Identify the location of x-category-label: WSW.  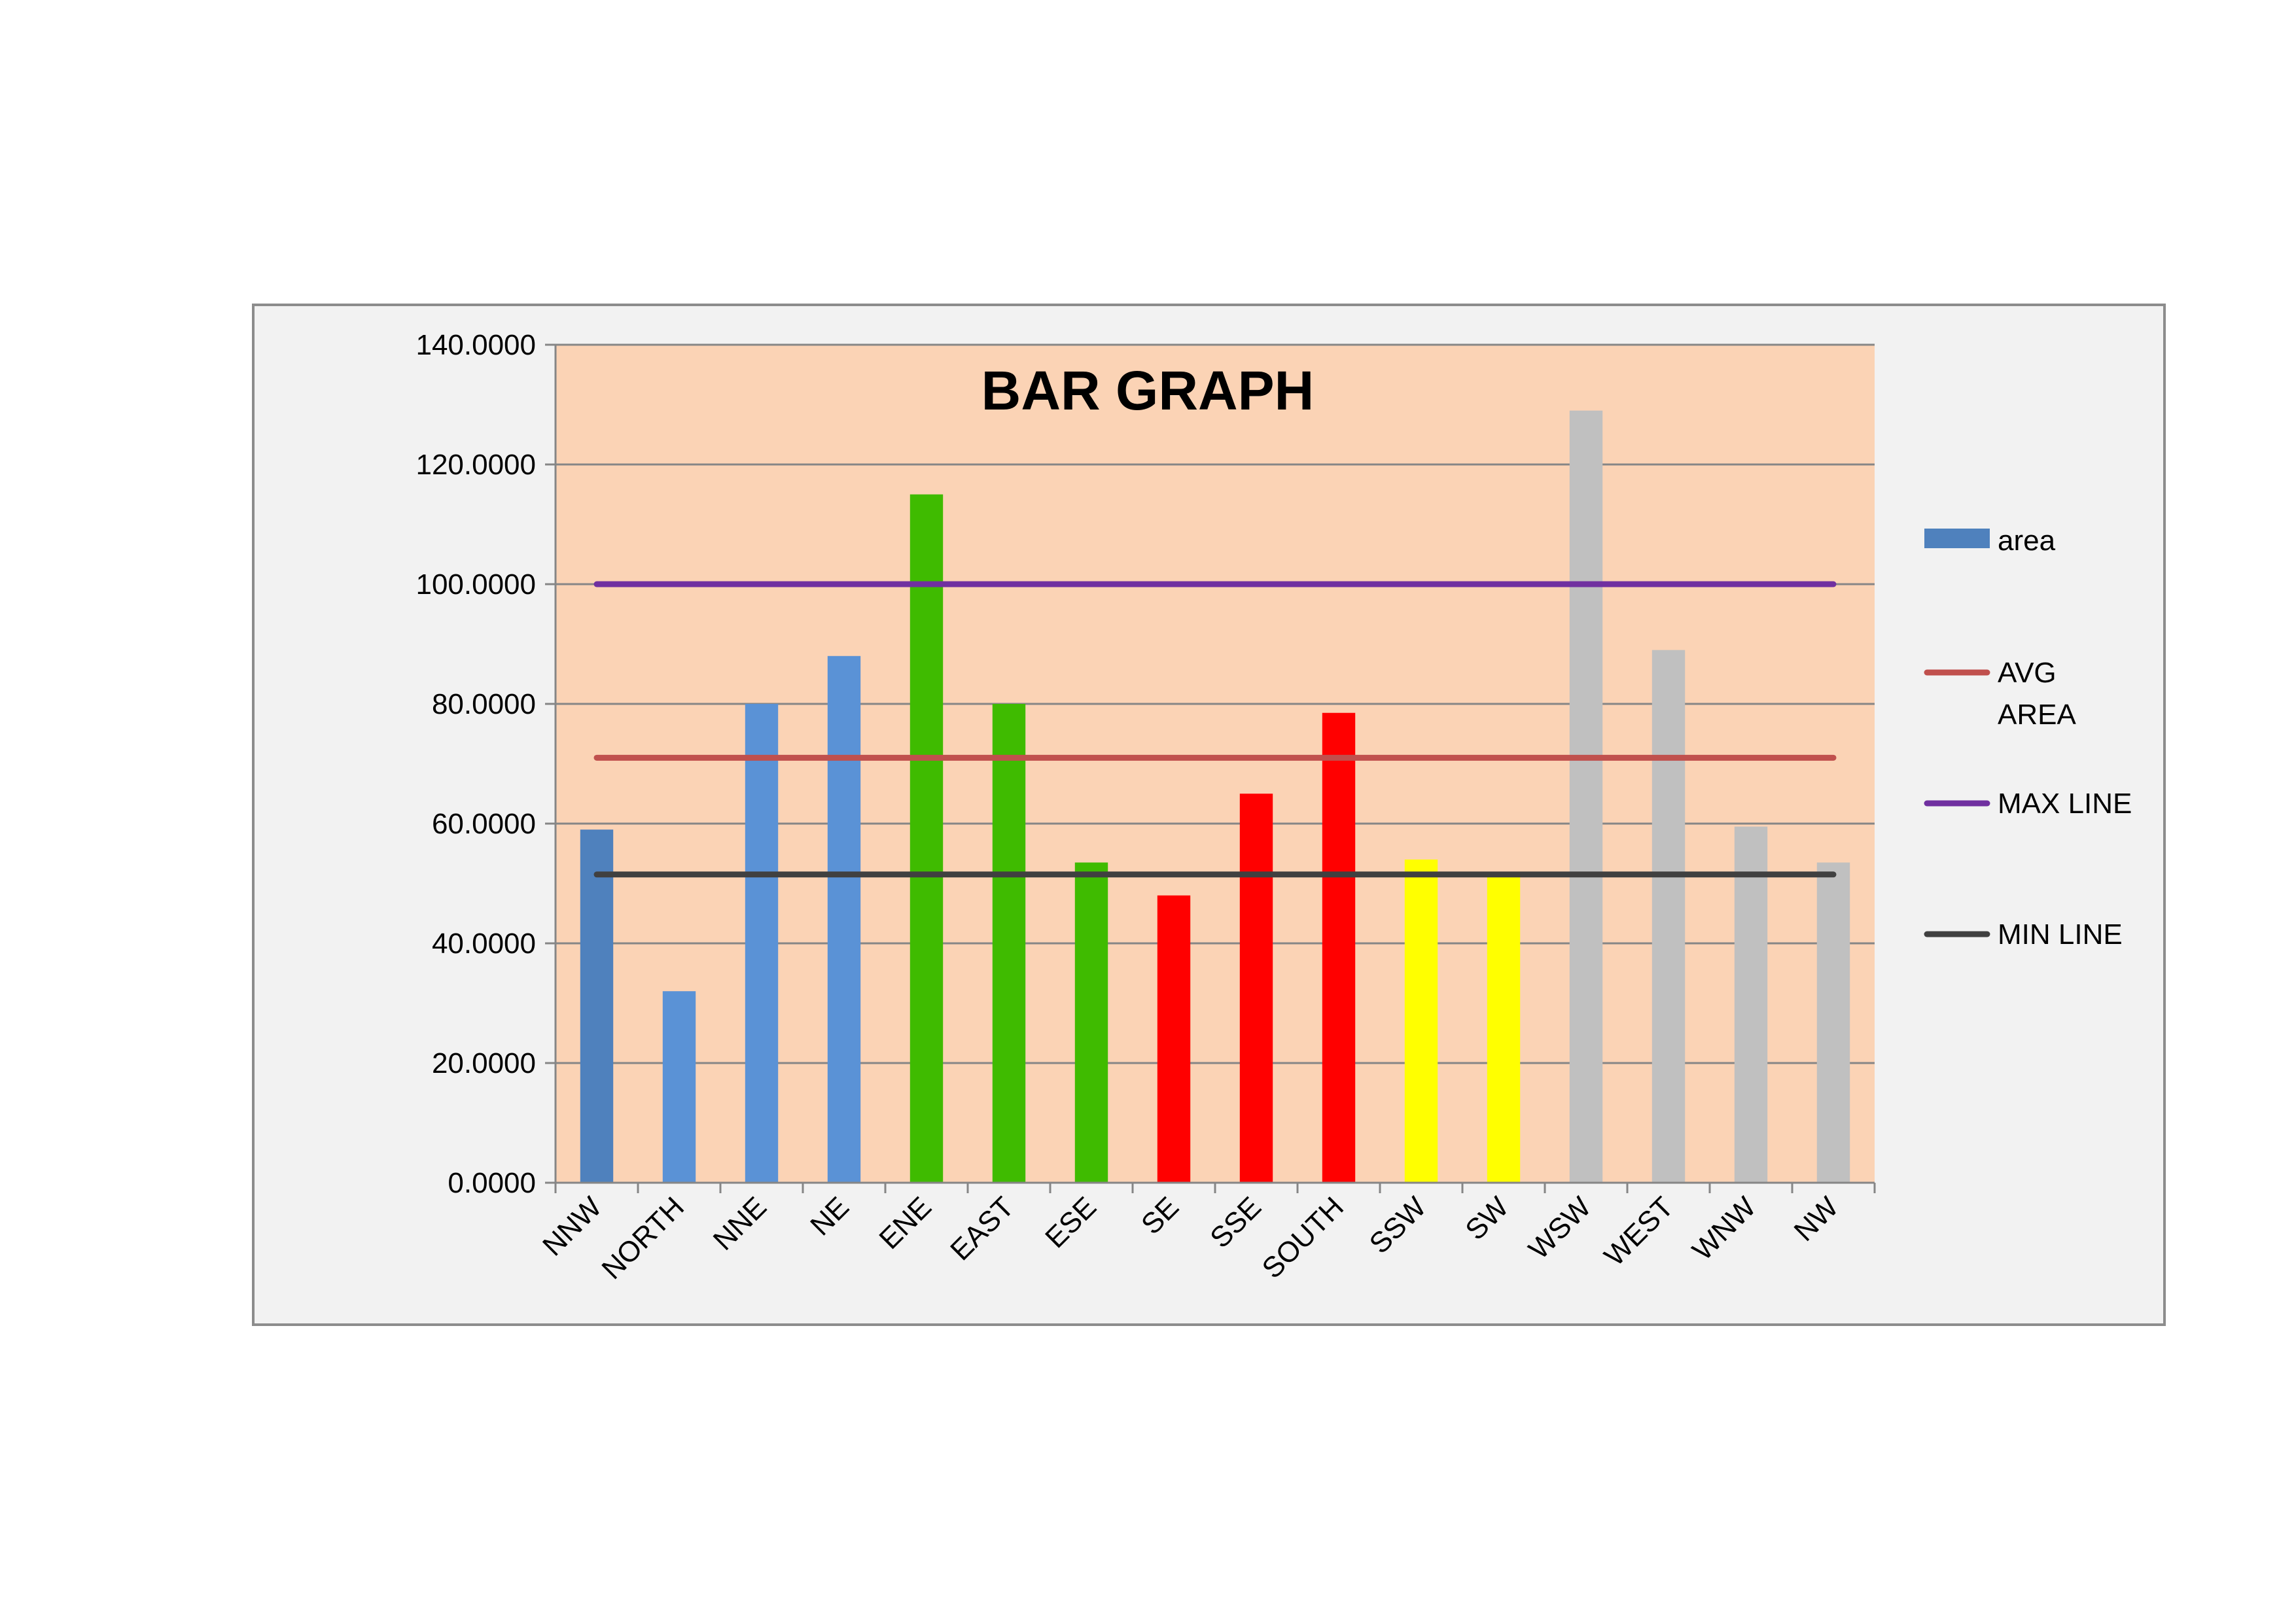
(1560, 1228).